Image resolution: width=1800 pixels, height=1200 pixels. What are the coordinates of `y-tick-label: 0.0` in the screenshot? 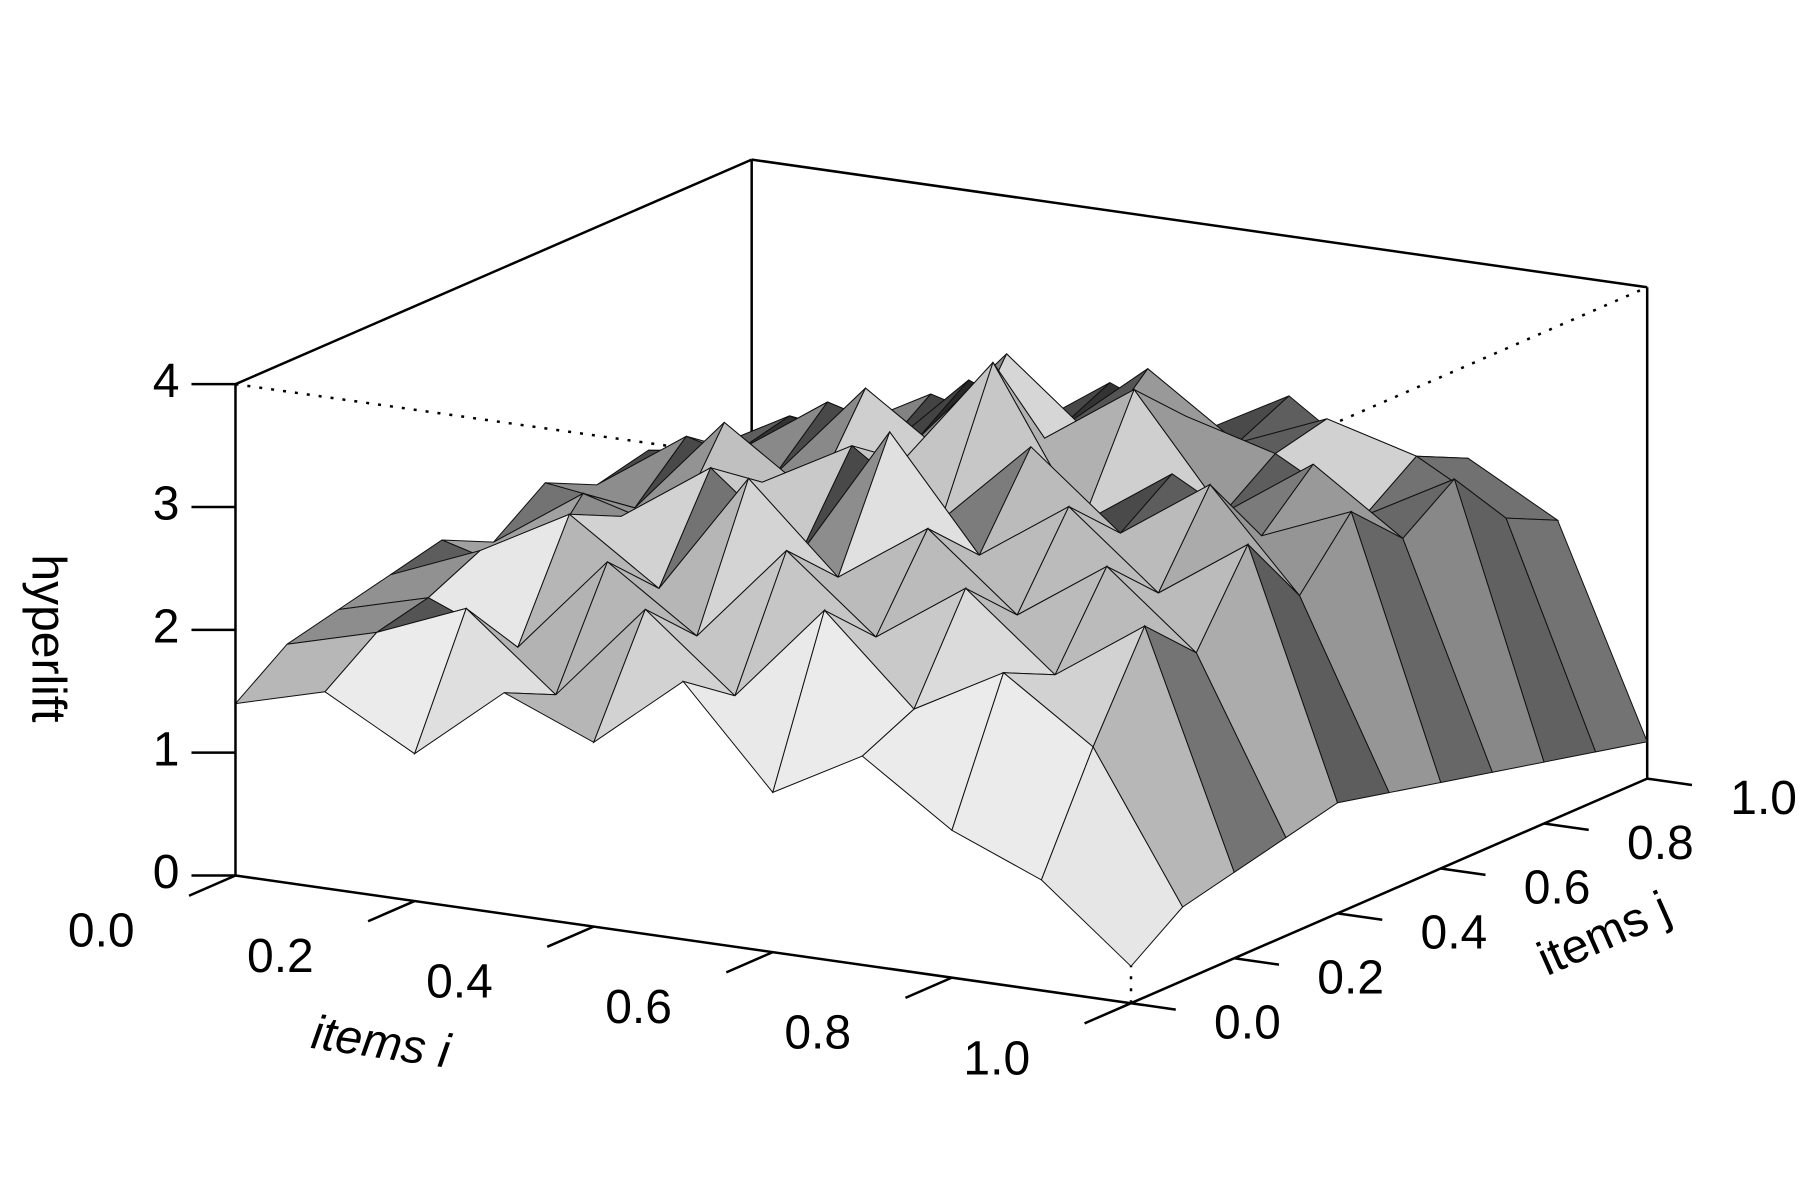 It's located at (1247, 1022).